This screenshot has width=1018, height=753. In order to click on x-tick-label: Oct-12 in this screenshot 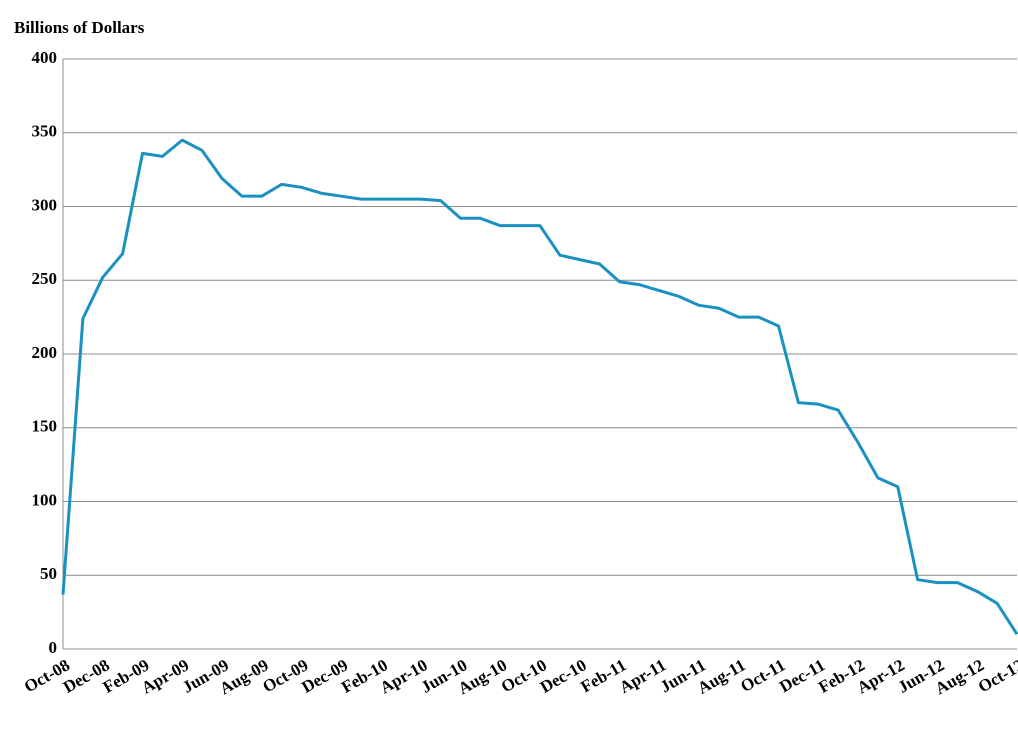, I will do `click(996, 675)`.